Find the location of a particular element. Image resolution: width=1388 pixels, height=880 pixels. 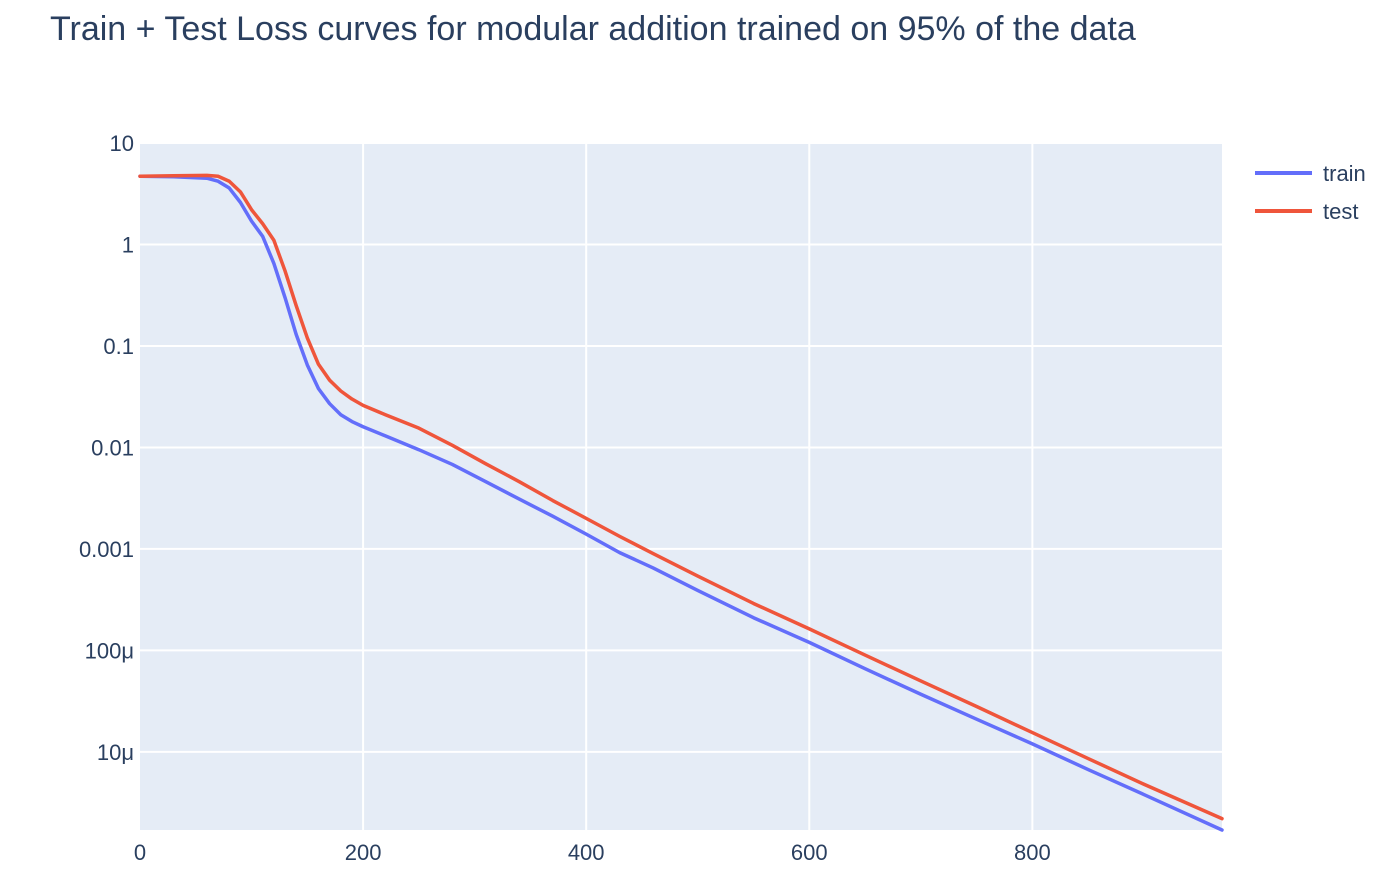

legend-item-test: test is located at coordinates (1306, 211).